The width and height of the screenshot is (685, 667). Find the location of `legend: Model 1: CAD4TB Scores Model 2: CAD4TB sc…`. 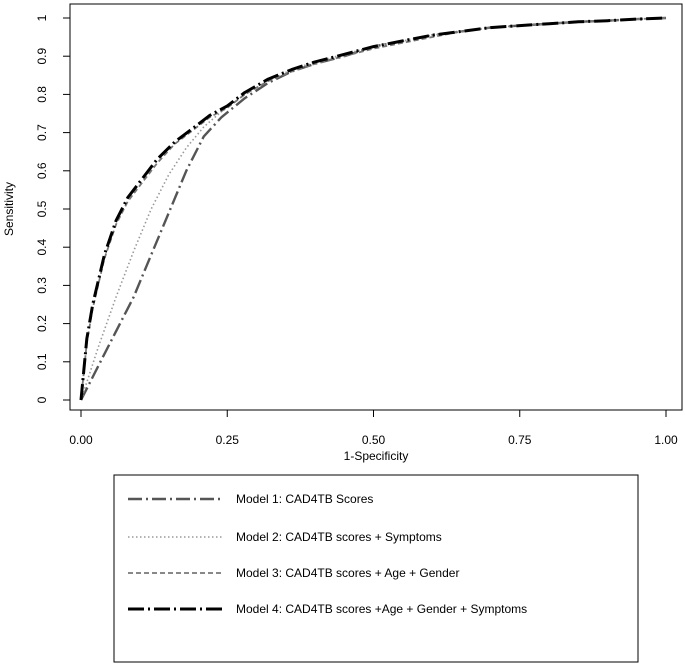

legend: Model 1: CAD4TB Scores Model 2: CAD4TB sc… is located at coordinates (327, 554).